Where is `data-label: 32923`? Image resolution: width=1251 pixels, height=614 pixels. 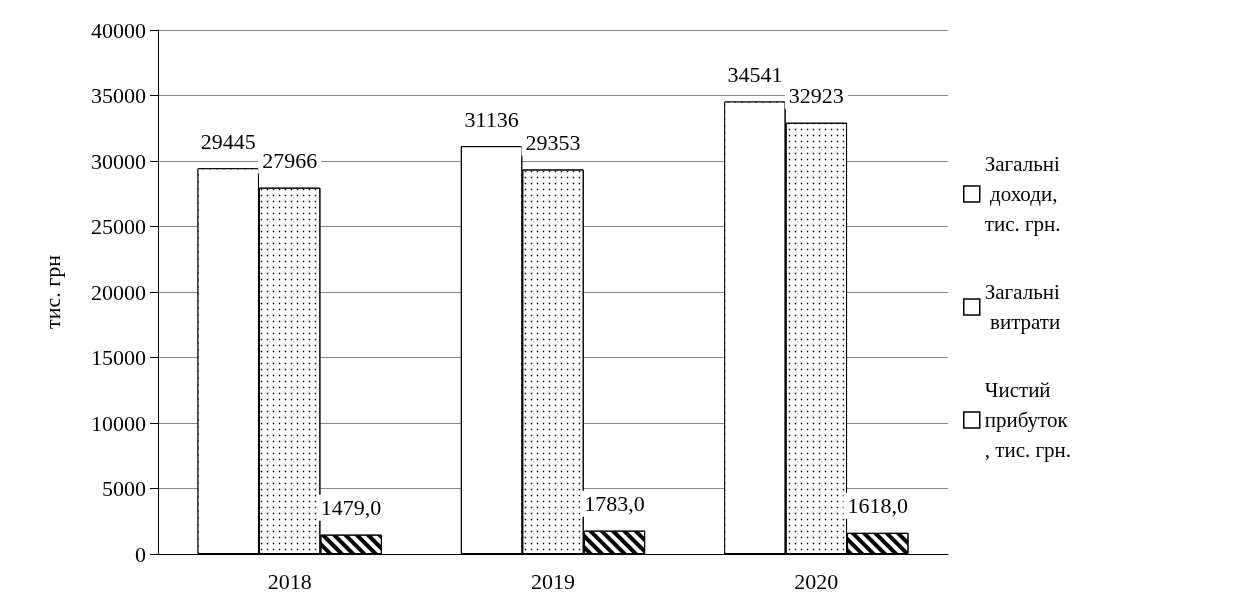
data-label: 32923 is located at coordinates (816, 96).